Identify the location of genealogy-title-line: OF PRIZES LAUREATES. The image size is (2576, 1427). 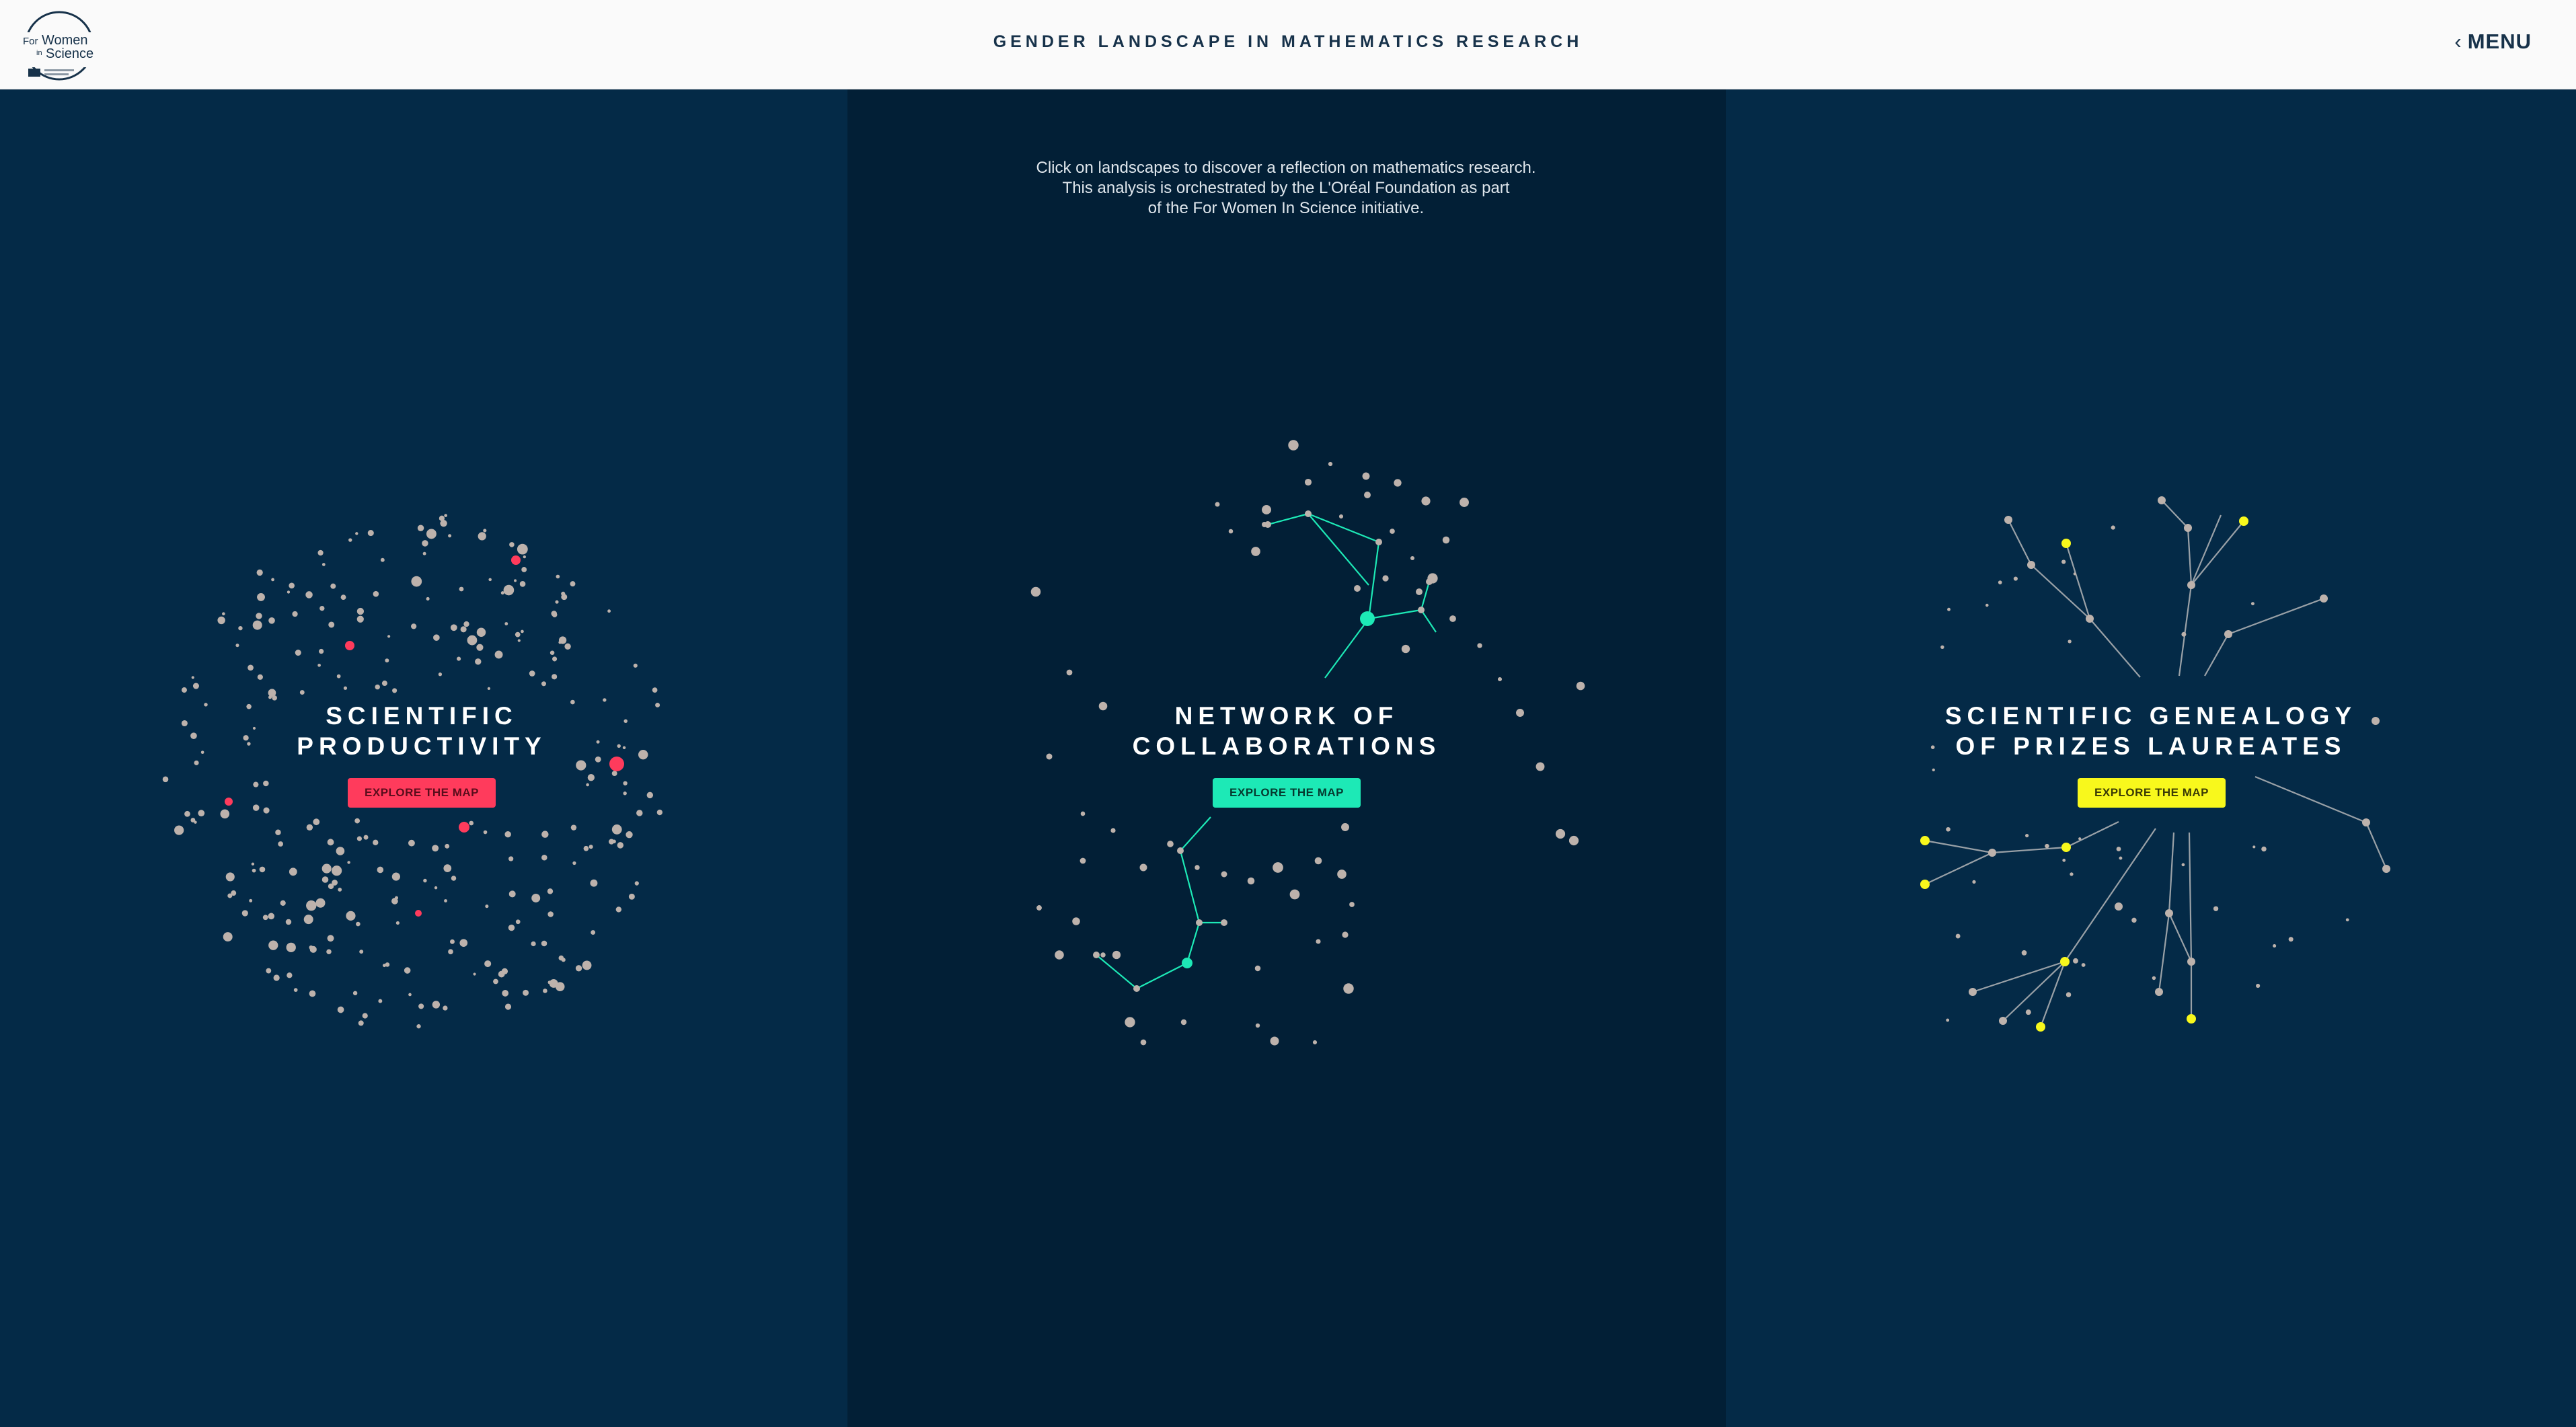
(2151, 746).